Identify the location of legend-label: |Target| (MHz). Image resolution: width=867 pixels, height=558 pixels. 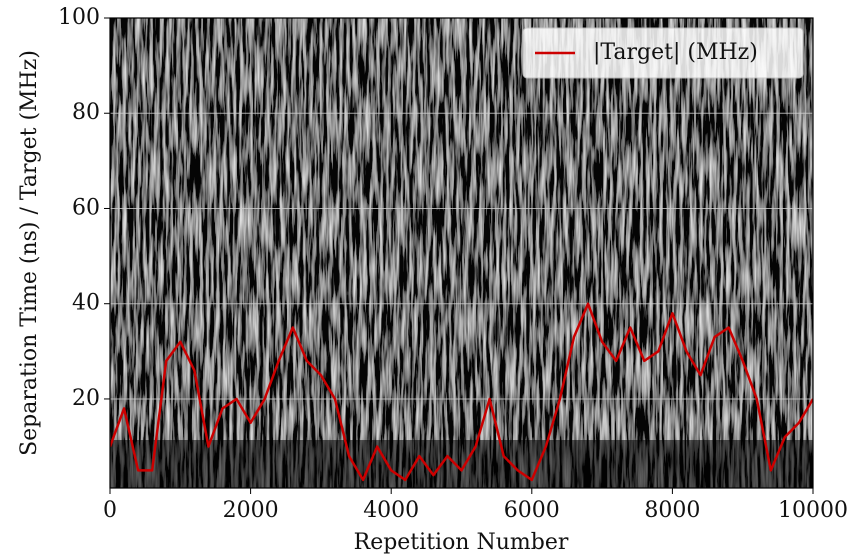
(675, 52).